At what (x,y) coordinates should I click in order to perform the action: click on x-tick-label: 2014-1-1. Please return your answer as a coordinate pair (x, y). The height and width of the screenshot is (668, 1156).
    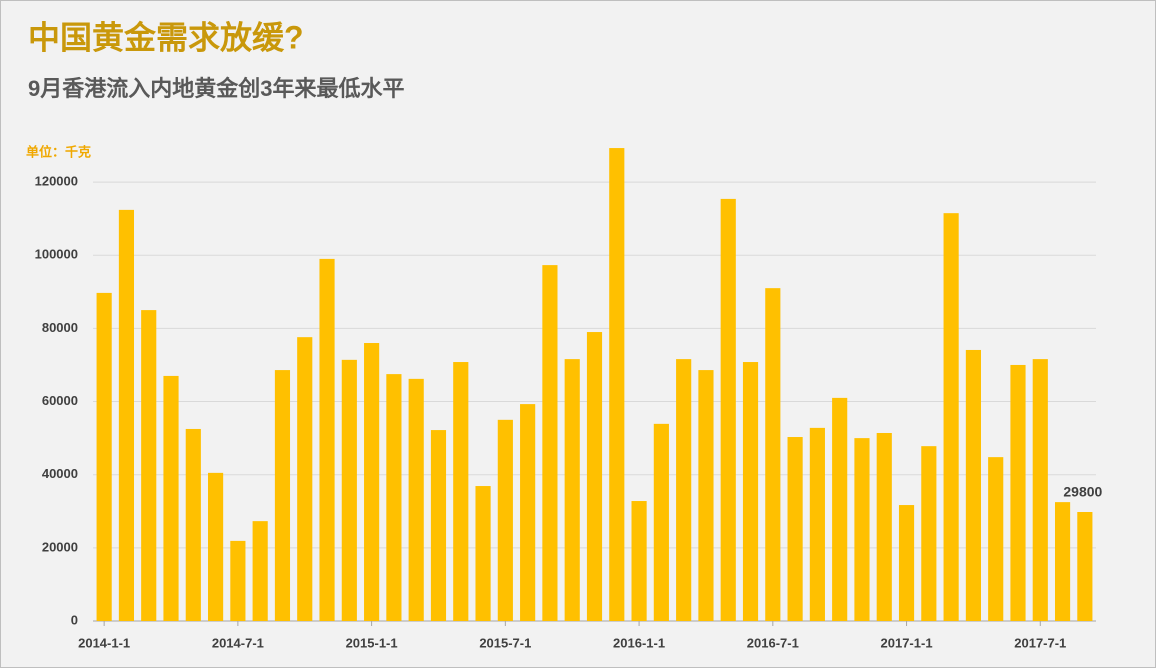
    Looking at the image, I should click on (104, 642).